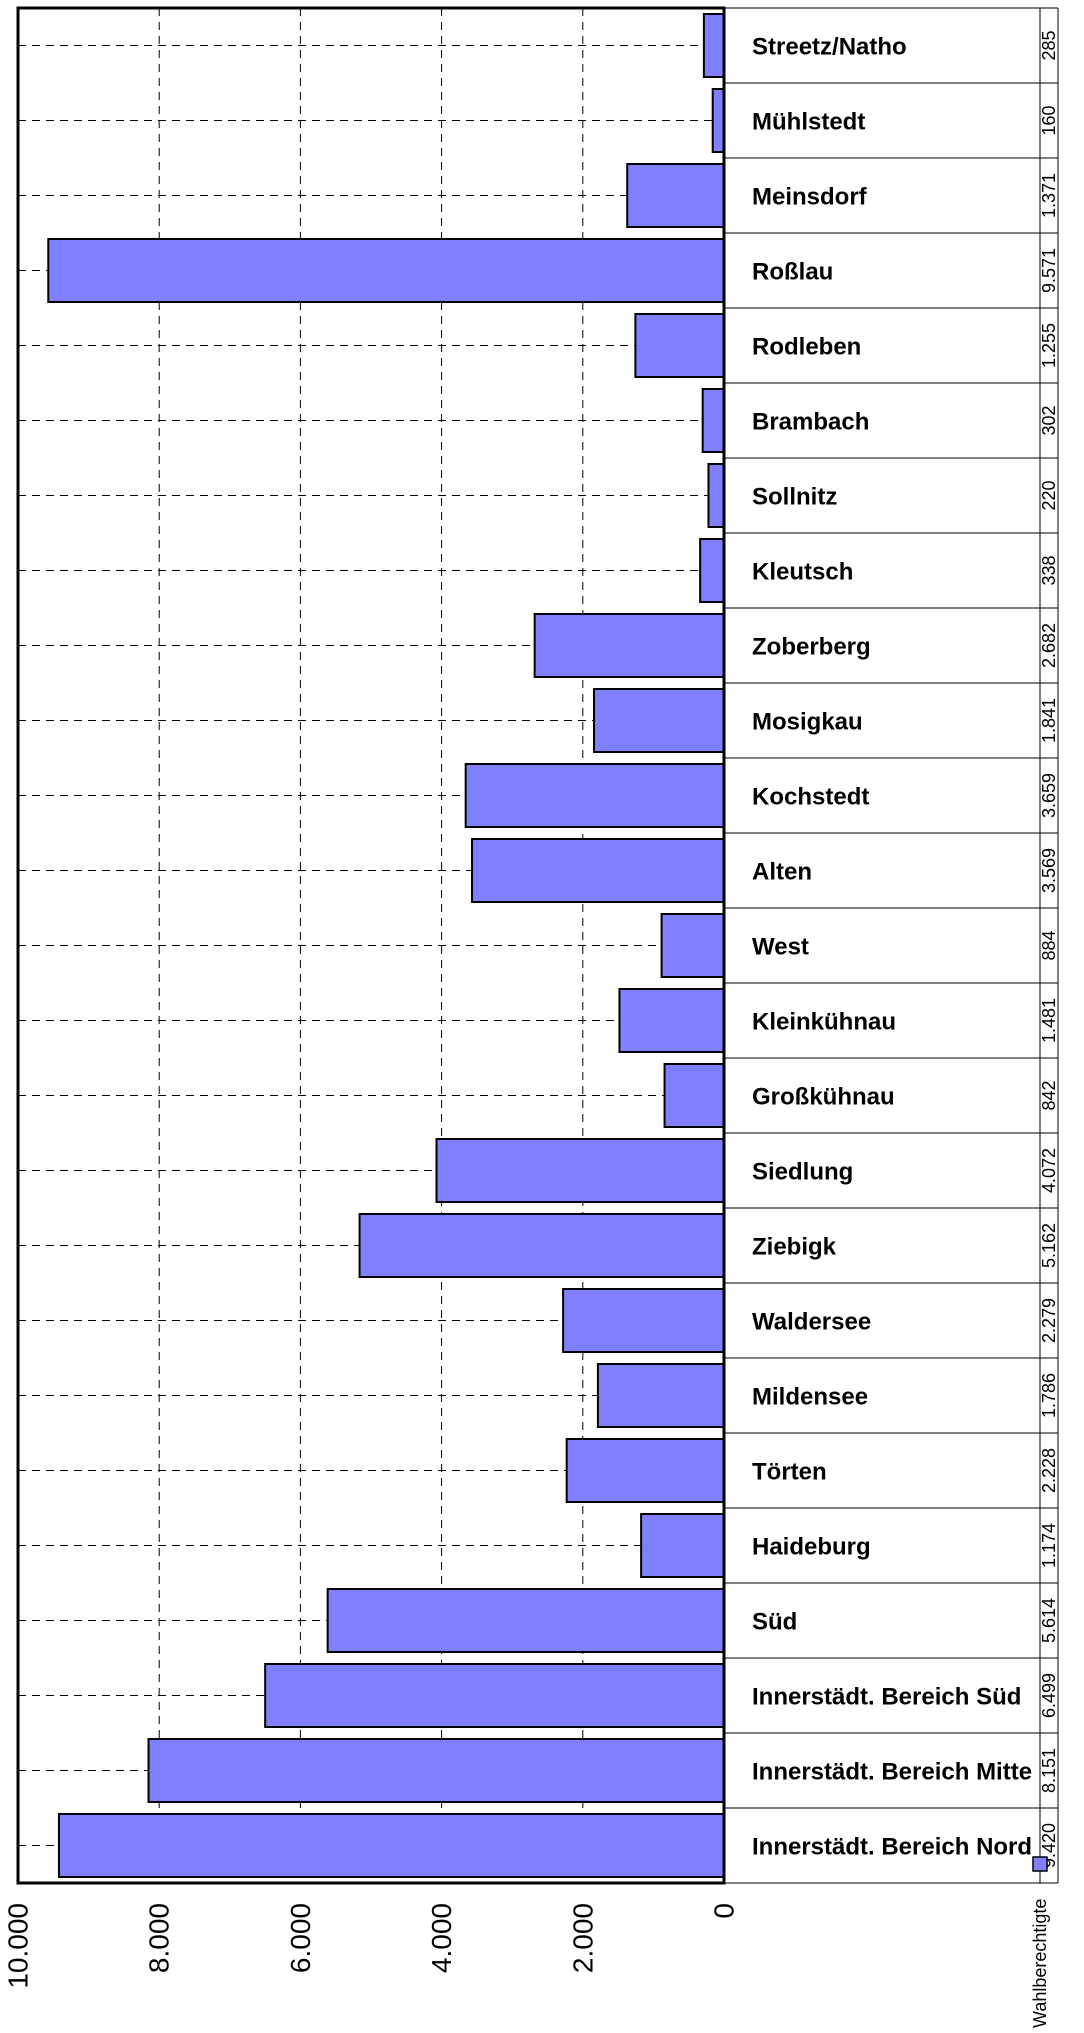  Describe the element at coordinates (1049, 495) in the screenshot. I see `value-label: 220` at that location.